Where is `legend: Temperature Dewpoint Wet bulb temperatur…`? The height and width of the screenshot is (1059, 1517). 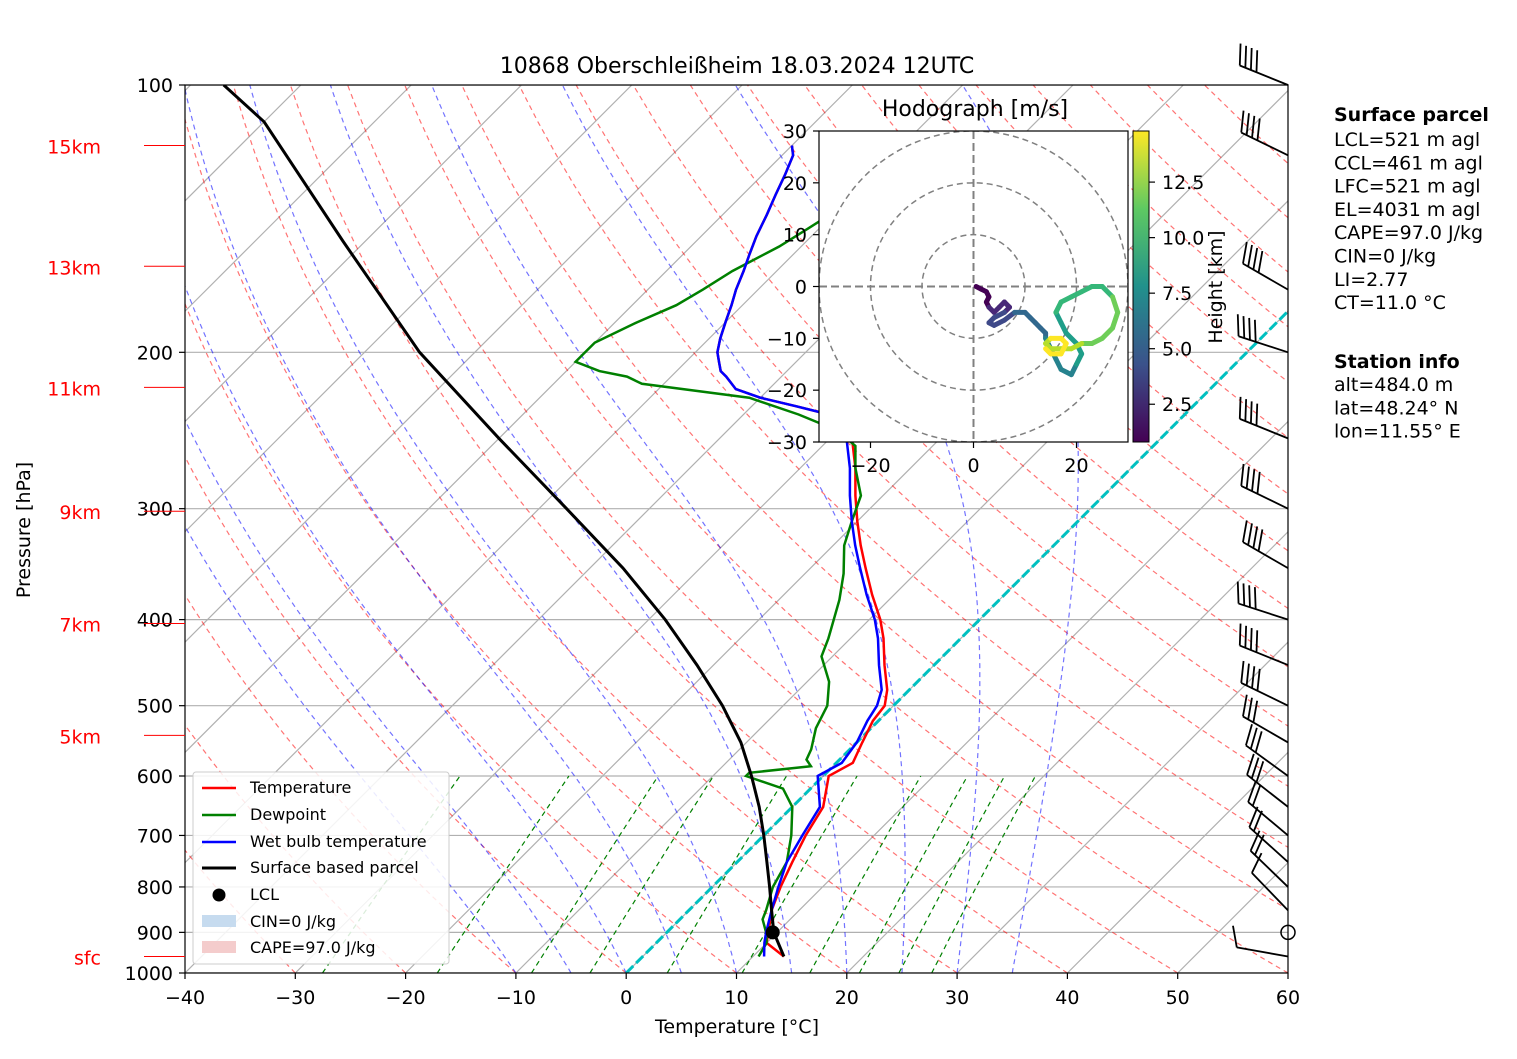 legend: Temperature Dewpoint Wet bulb temperatur… is located at coordinates (321, 868).